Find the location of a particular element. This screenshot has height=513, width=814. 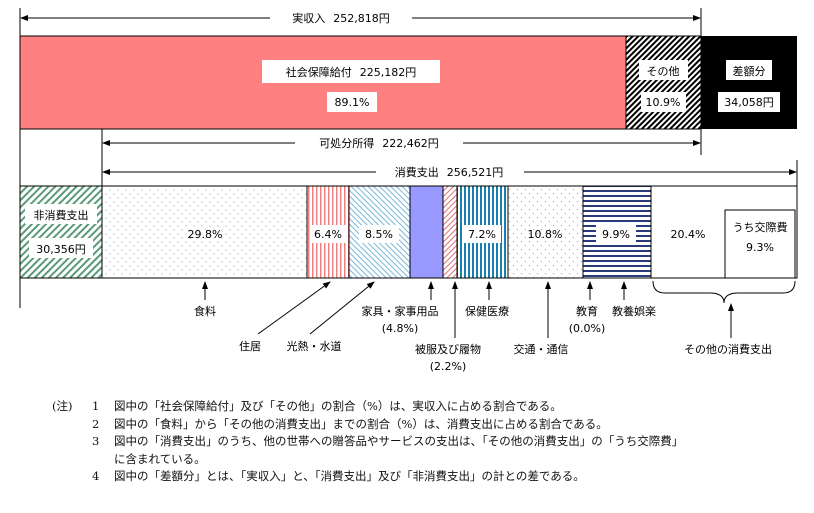

housing-label: 住居 is located at coordinates (250, 346).